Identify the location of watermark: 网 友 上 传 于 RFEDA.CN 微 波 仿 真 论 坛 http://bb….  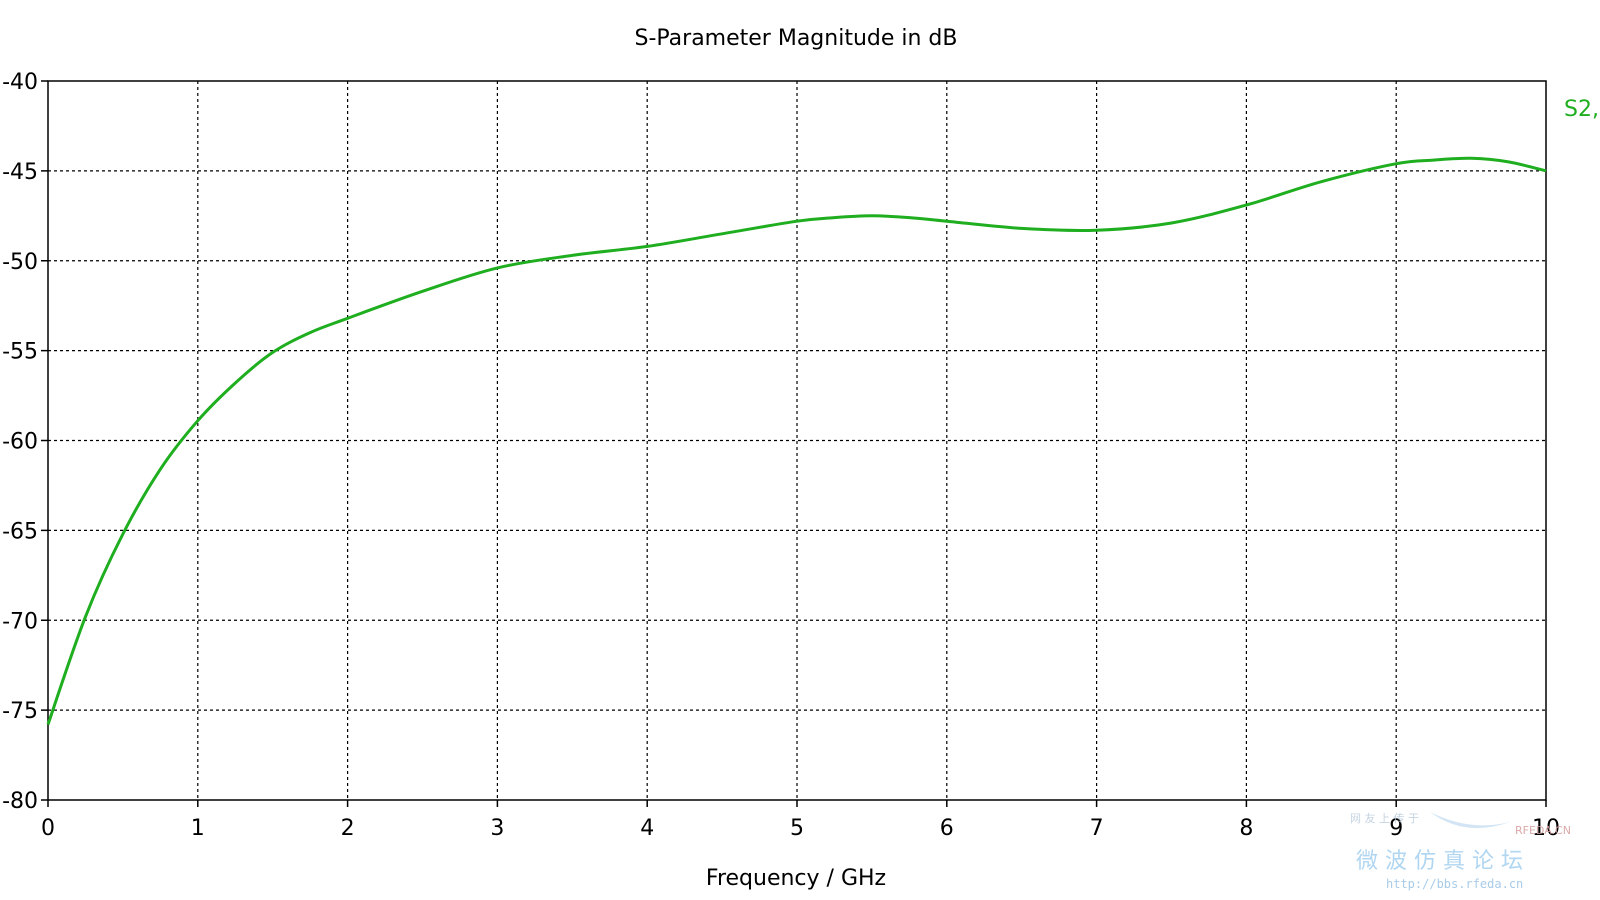
(1460, 851).